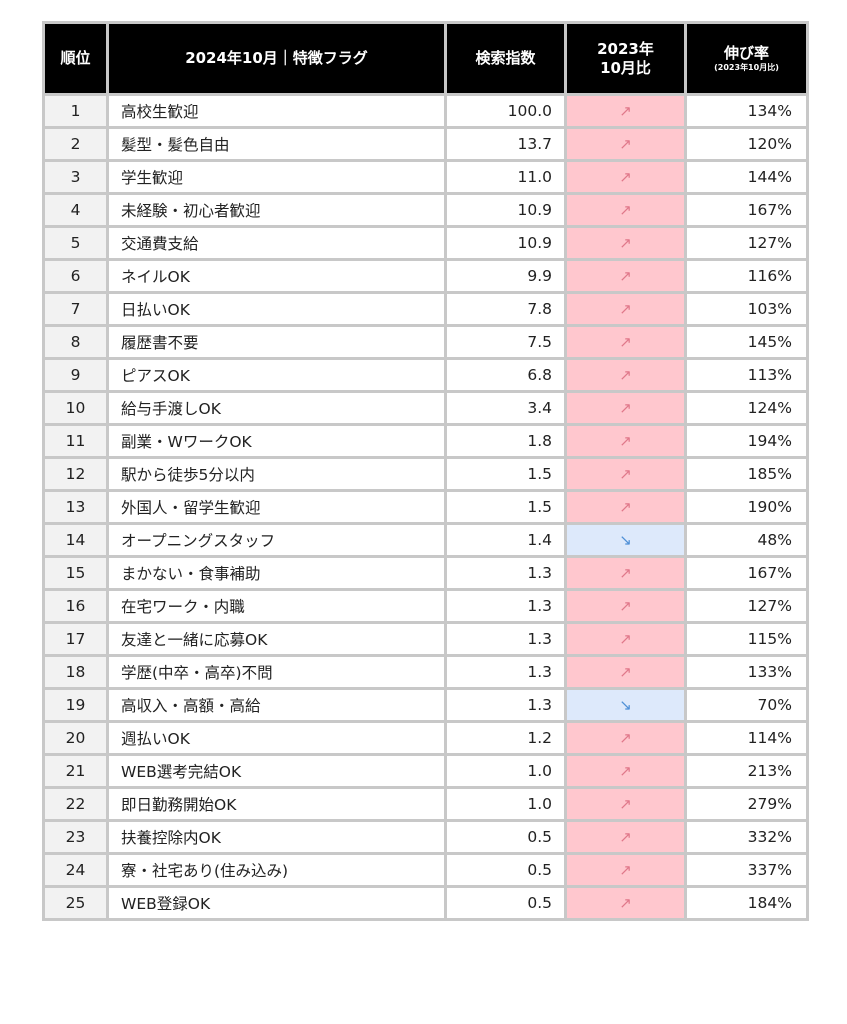 This screenshot has height=1024, width=847. I want to click on growth-rate-cell: 113%, so click(746, 375).